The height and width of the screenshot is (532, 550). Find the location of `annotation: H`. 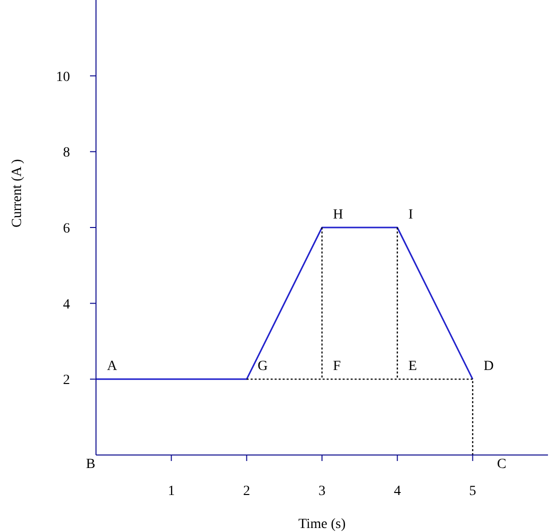

annotation: H is located at coordinates (338, 215).